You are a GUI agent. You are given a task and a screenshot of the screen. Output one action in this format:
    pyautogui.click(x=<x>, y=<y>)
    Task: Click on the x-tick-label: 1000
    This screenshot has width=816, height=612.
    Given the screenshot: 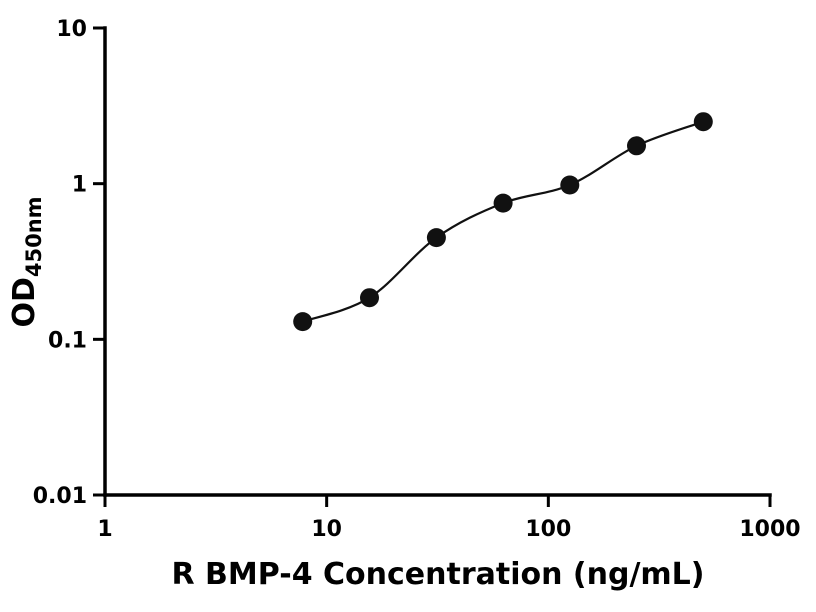 What is the action you would take?
    pyautogui.click(x=769, y=529)
    